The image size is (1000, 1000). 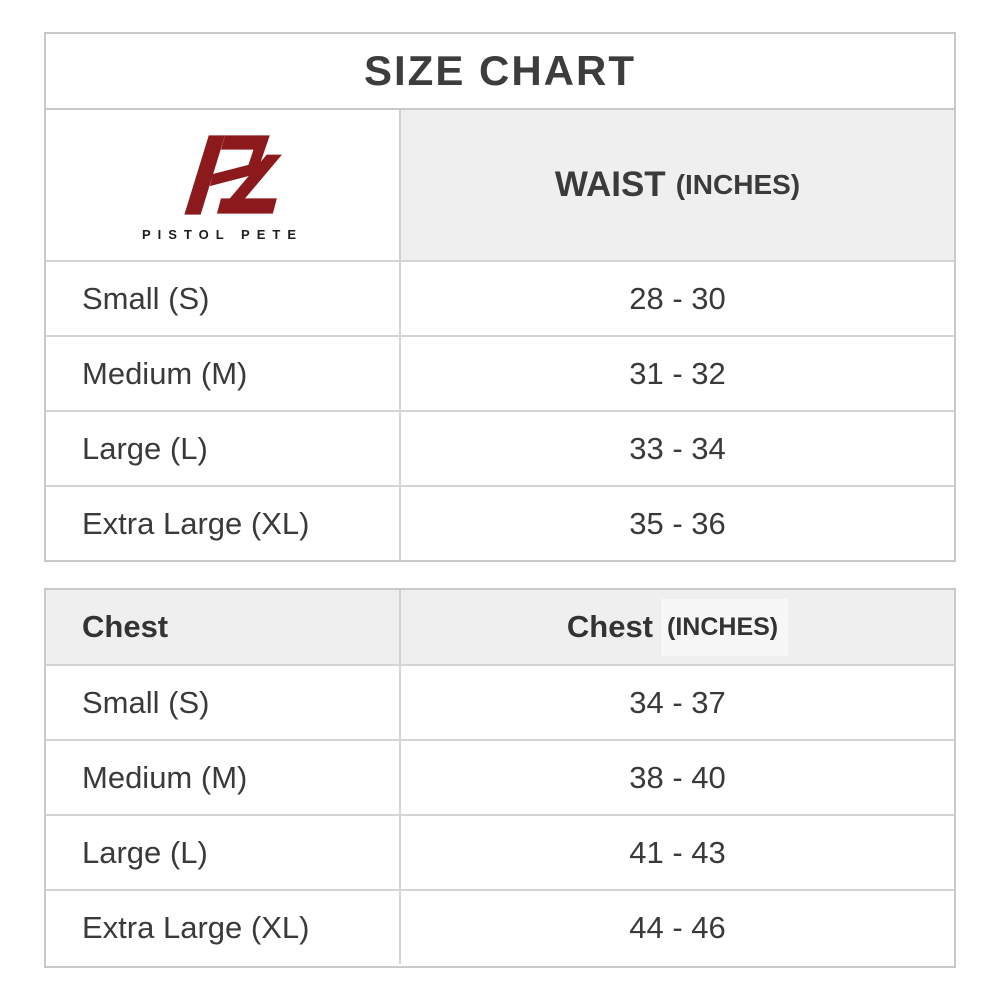 I want to click on waist-column-header: WAIST (INCHES), so click(x=676, y=185).